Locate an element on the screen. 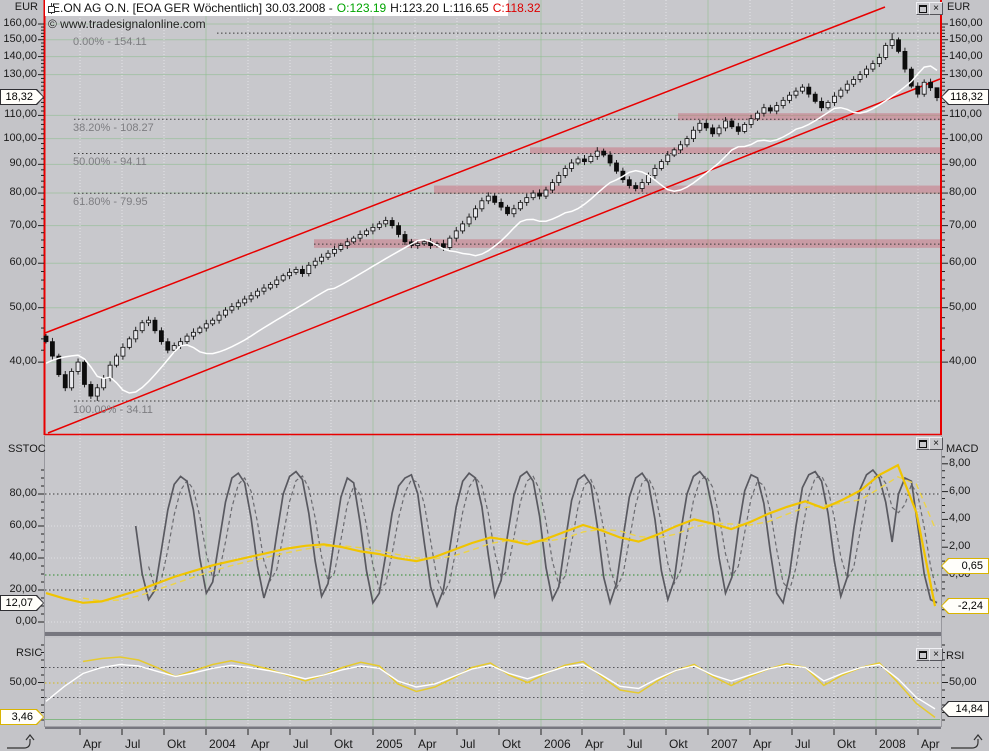 This screenshot has height=751, width=989. main-axis-tick-label-right: 160,00 is located at coordinates (966, 23).